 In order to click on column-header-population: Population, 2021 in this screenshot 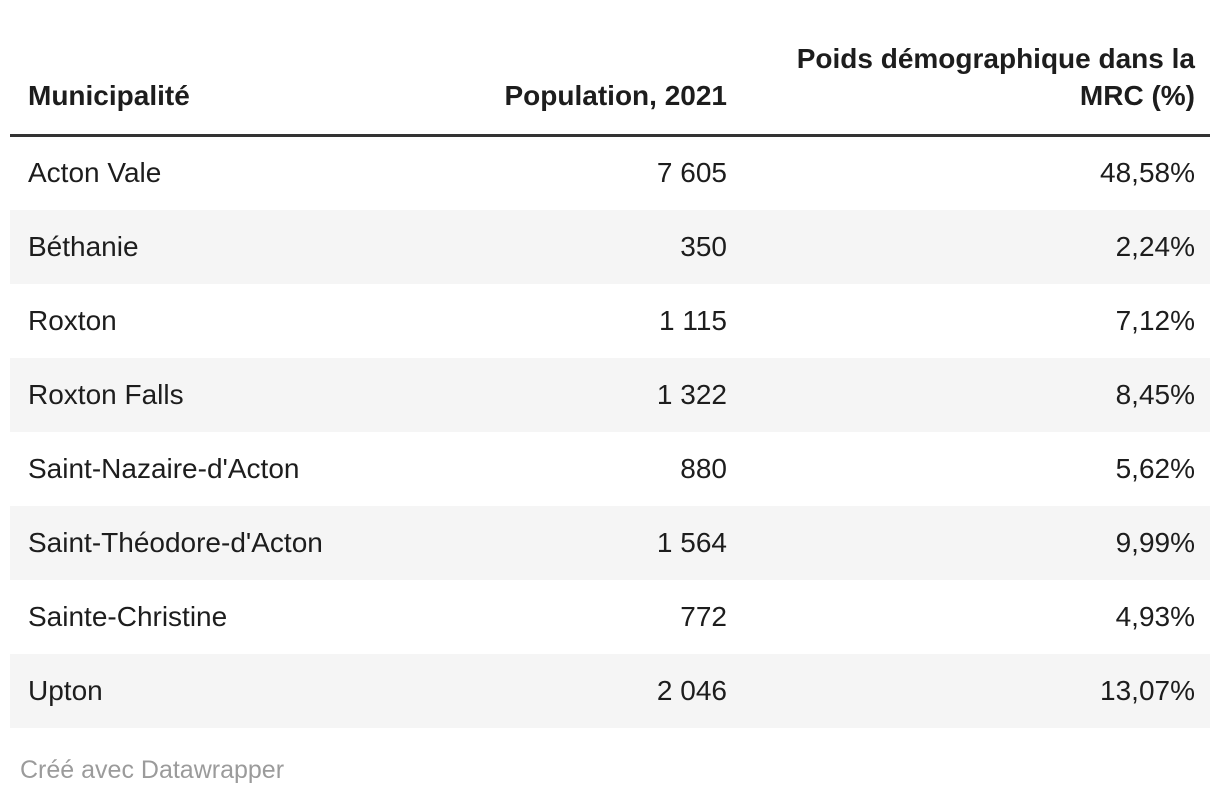, I will do `click(595, 88)`.